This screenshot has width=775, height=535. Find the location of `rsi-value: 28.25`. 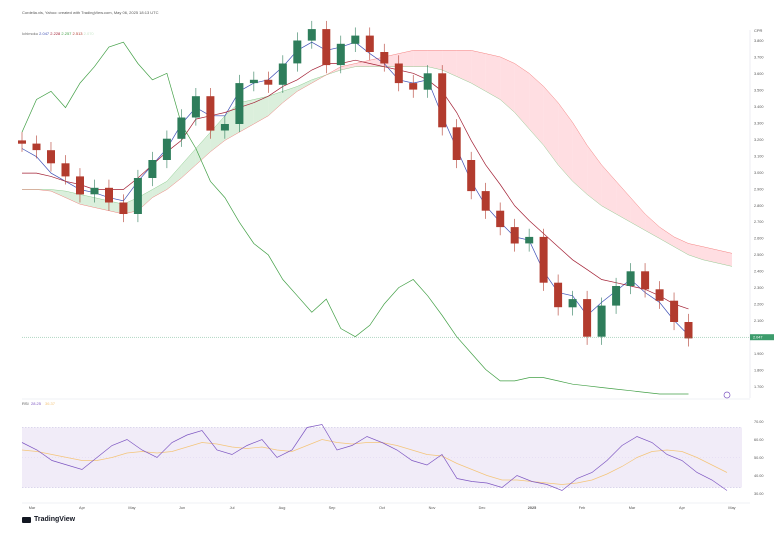

rsi-value: 28.25 is located at coordinates (36, 403).